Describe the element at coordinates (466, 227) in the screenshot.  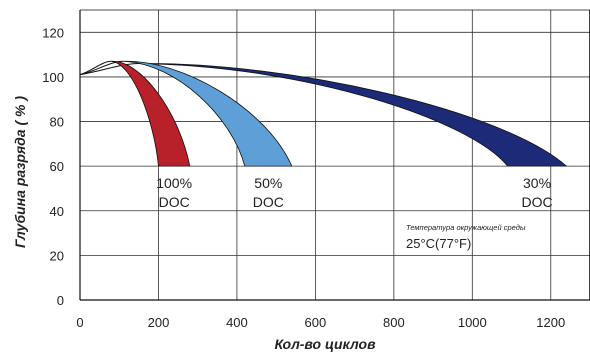
I see `ambient-temperature-caption: Температура окружающей среды` at that location.